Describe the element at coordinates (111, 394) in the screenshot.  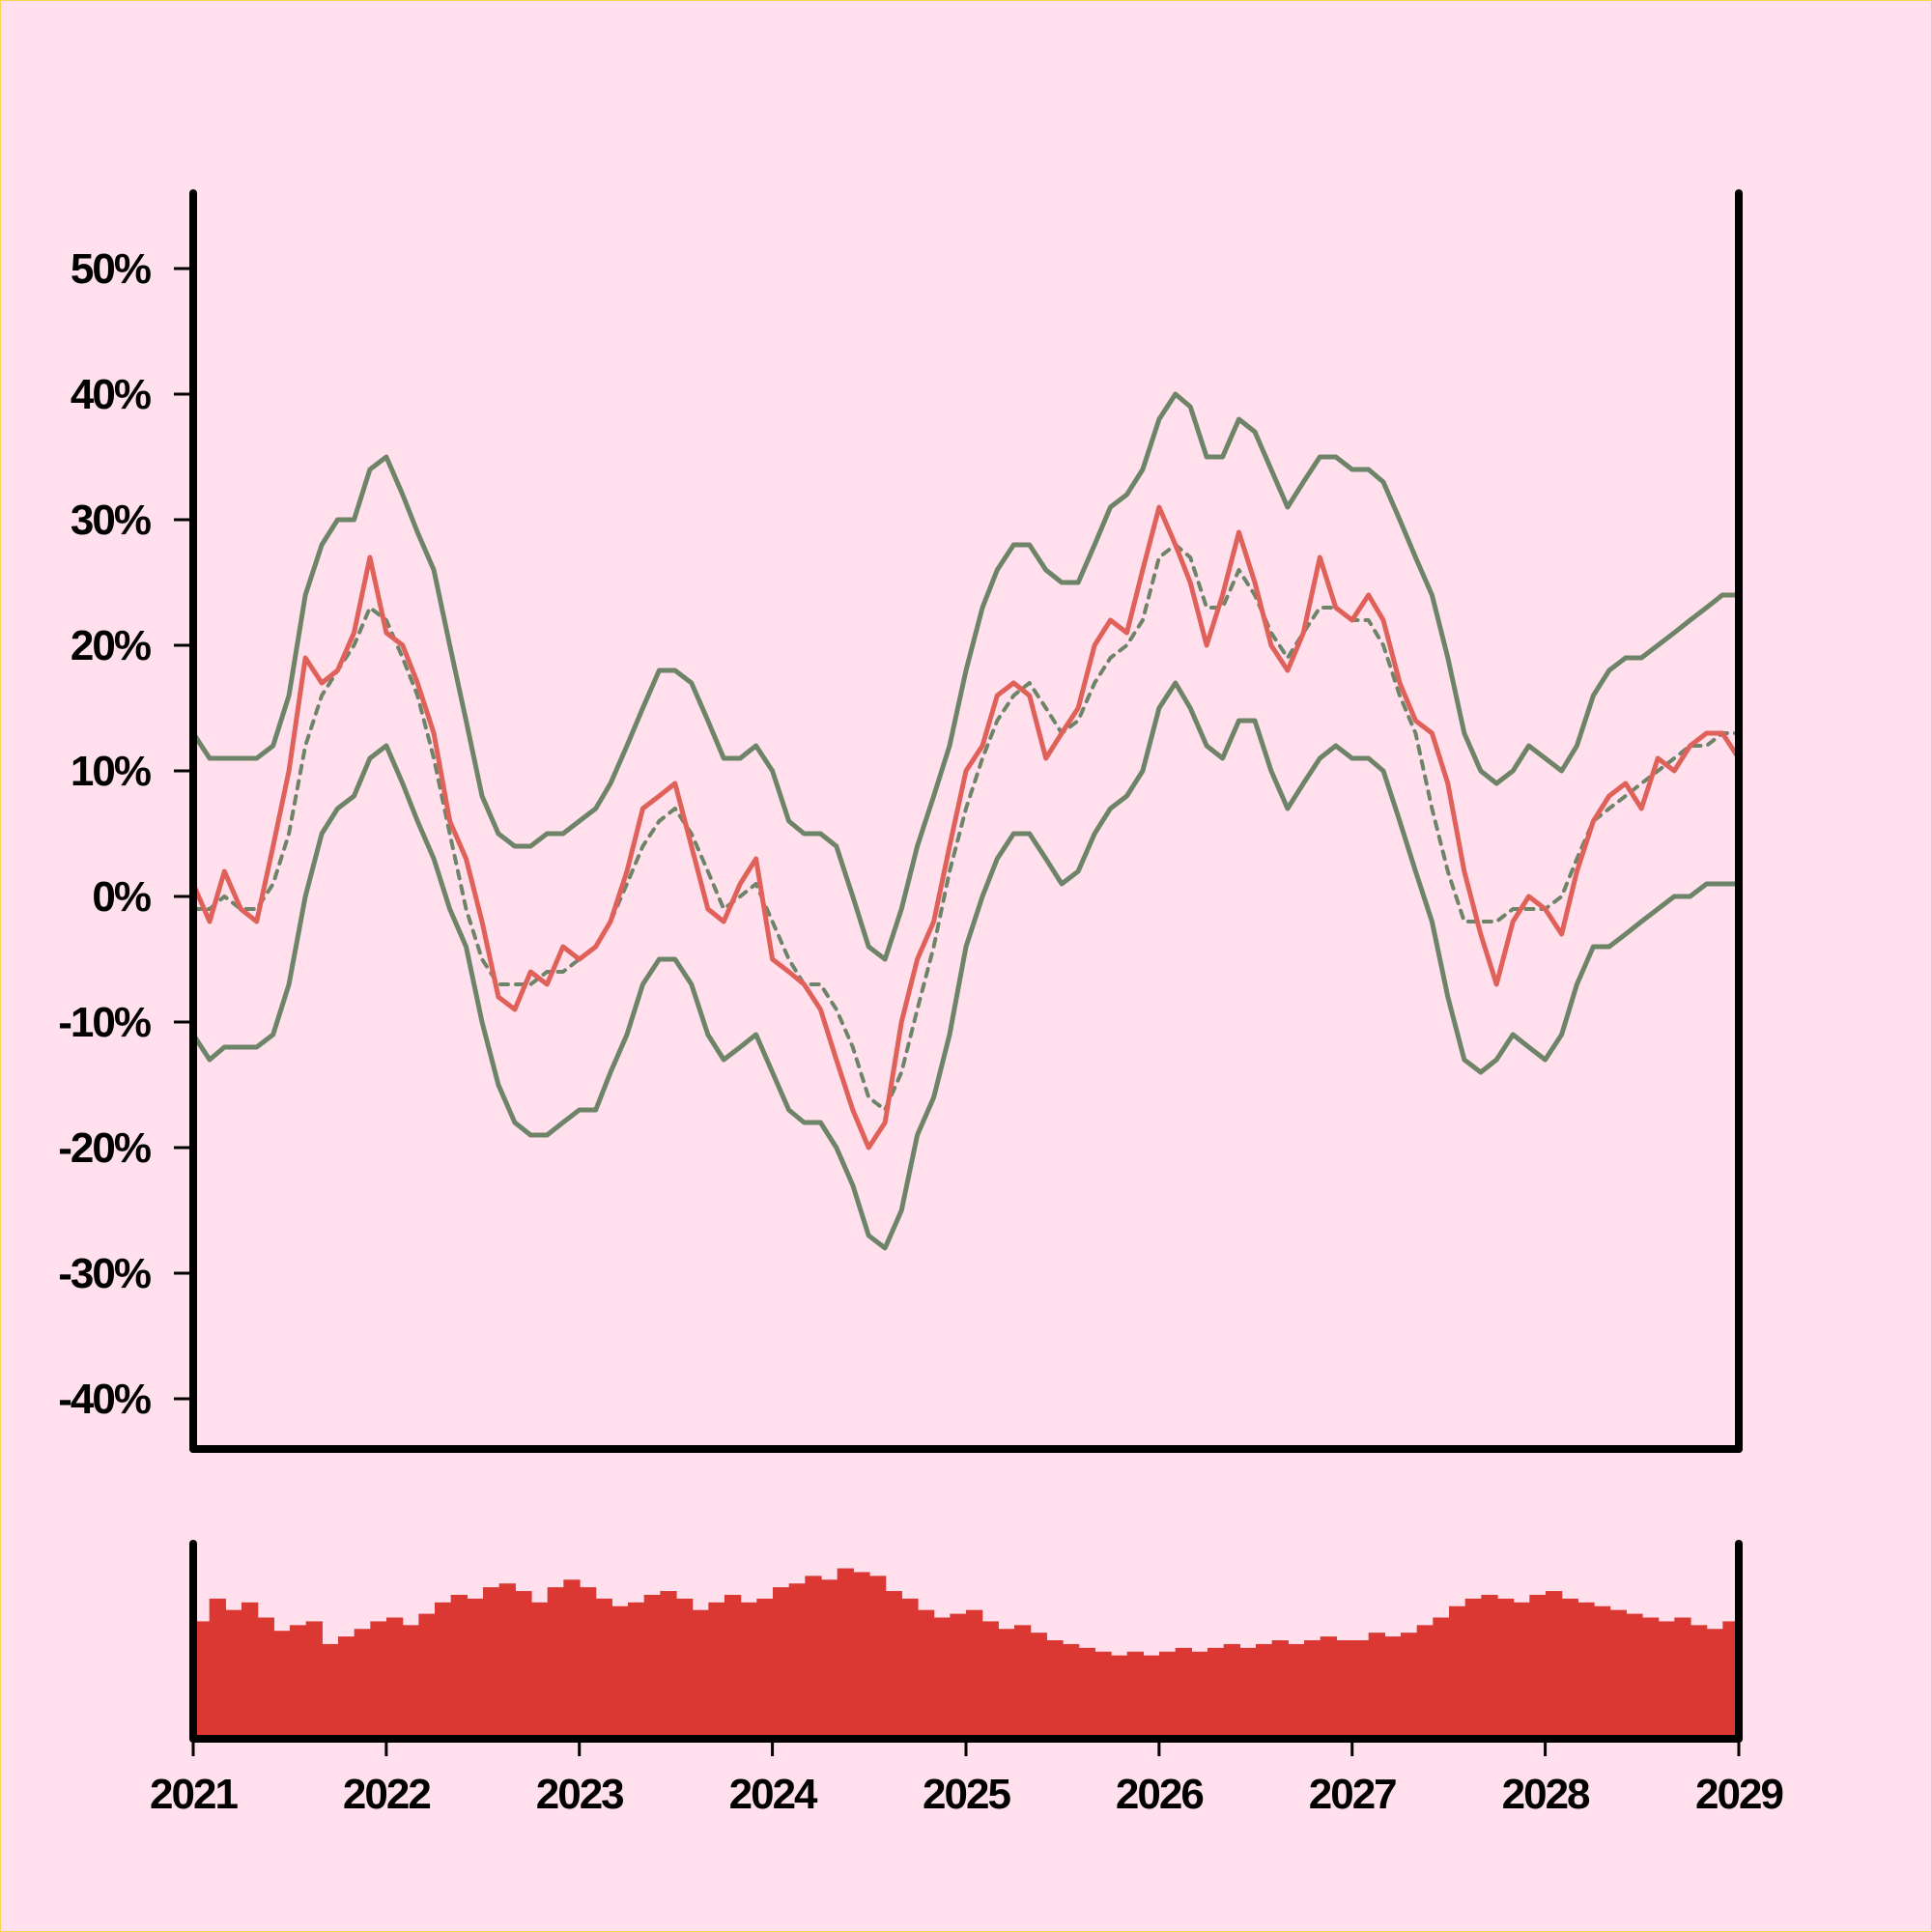
I see `y-tick-label: 40%` at that location.